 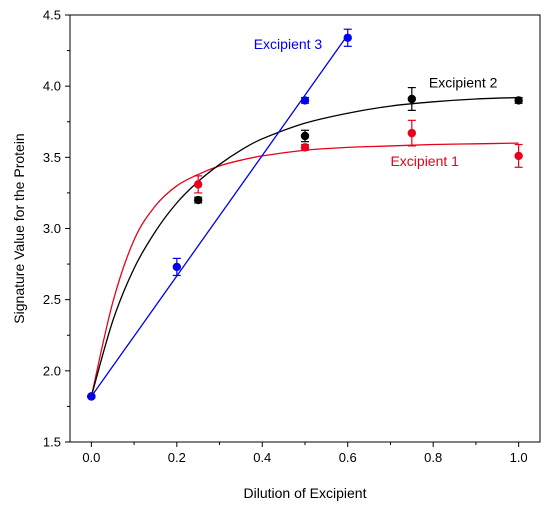 What do you see at coordinates (177, 457) in the screenshot?
I see `x-tick-label: 0.2` at bounding box center [177, 457].